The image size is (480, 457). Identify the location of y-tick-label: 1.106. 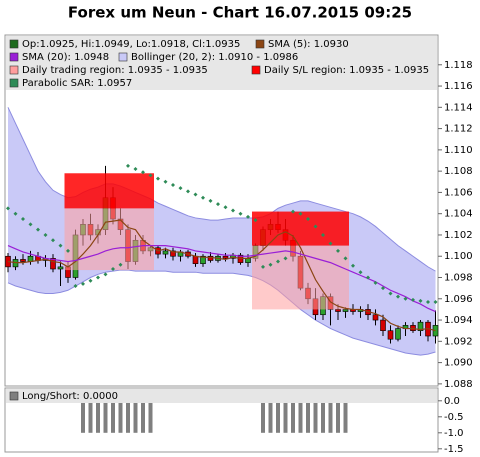
(458, 192).